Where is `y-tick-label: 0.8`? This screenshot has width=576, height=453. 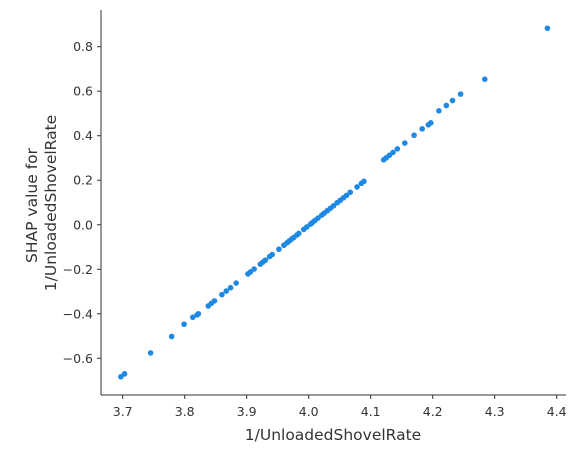
y-tick-label: 0.8 is located at coordinates (83, 46).